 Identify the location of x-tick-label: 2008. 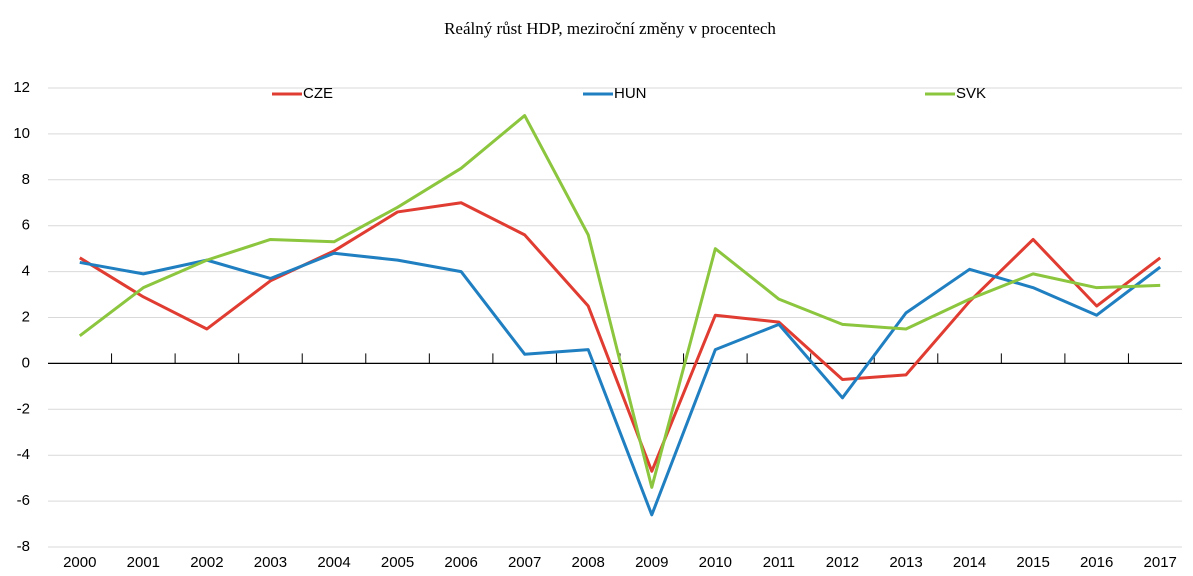
(588, 562).